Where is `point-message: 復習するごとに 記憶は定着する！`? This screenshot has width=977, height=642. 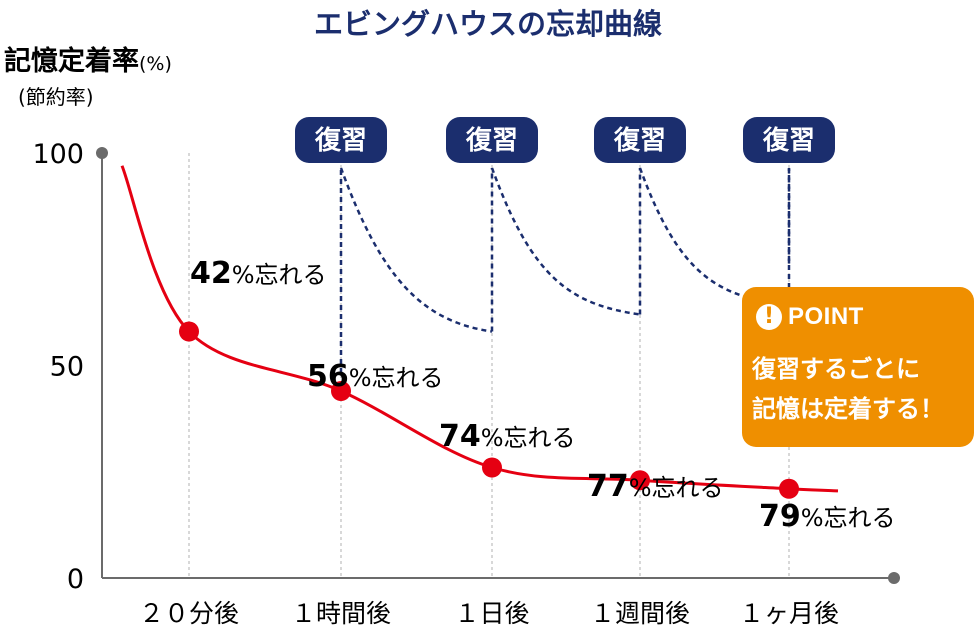
point-message: 復習するごとに 記憶は定着する！ is located at coordinates (860, 389).